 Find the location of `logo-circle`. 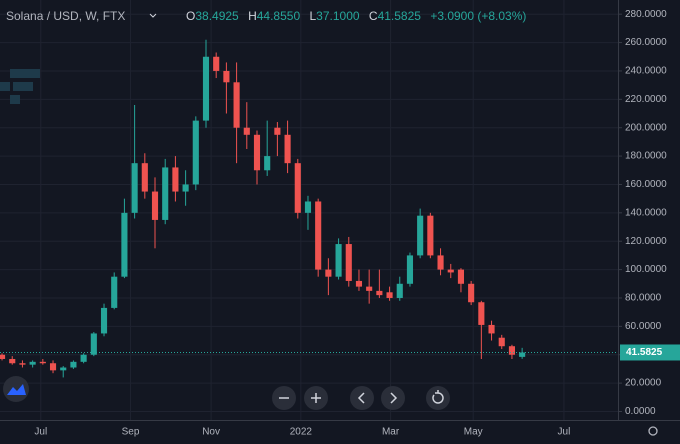

logo-circle is located at coordinates (16, 389).